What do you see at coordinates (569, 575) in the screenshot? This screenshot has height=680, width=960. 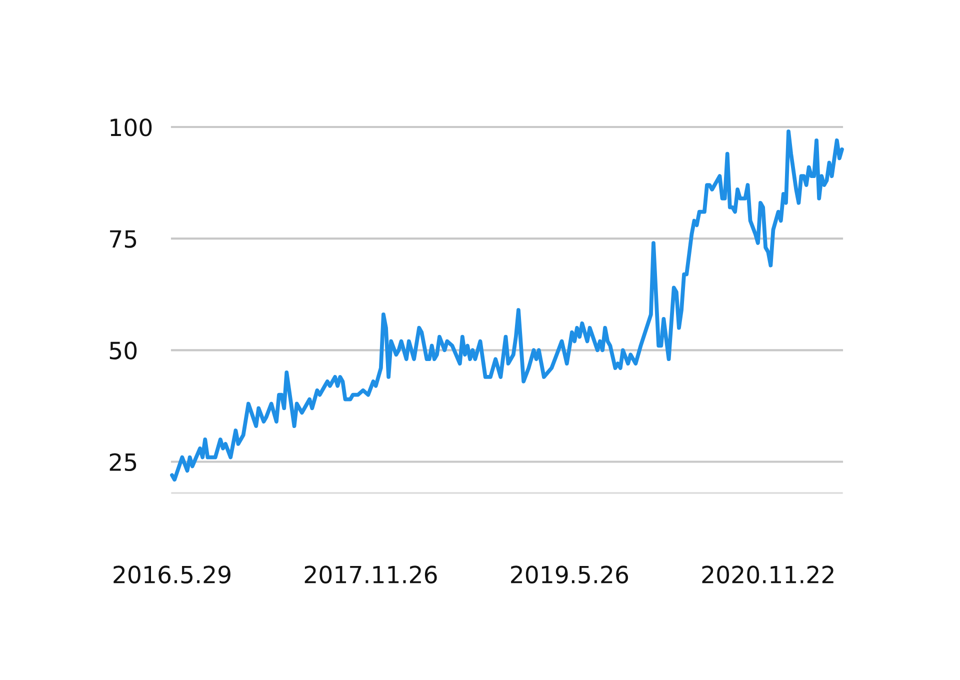 I see `x-tick-label: 2019.5.26` at bounding box center [569, 575].